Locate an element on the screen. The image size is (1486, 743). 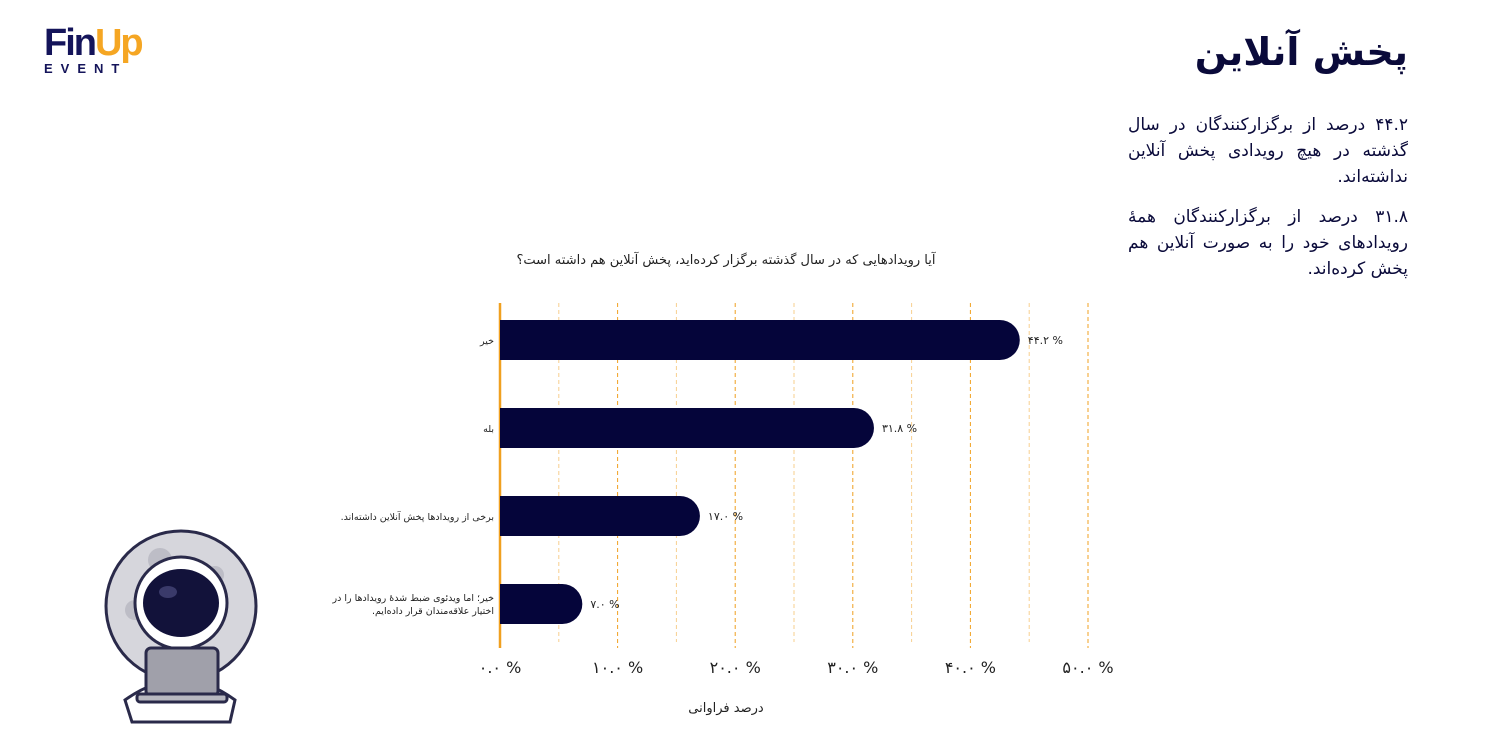
category-label-box: بله is located at coordinates (488, 429).